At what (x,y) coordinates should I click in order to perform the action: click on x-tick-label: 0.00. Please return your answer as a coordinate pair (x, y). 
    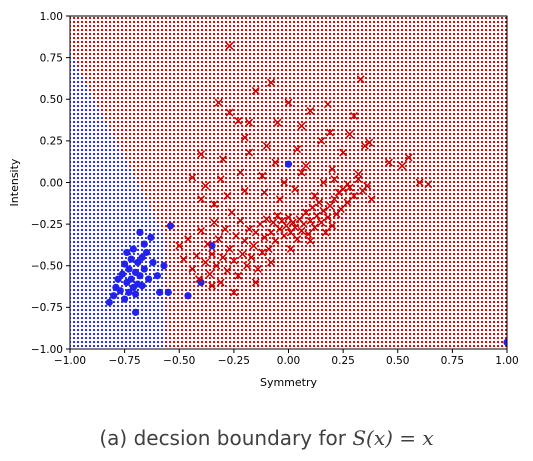
    Looking at the image, I should click on (288, 361).